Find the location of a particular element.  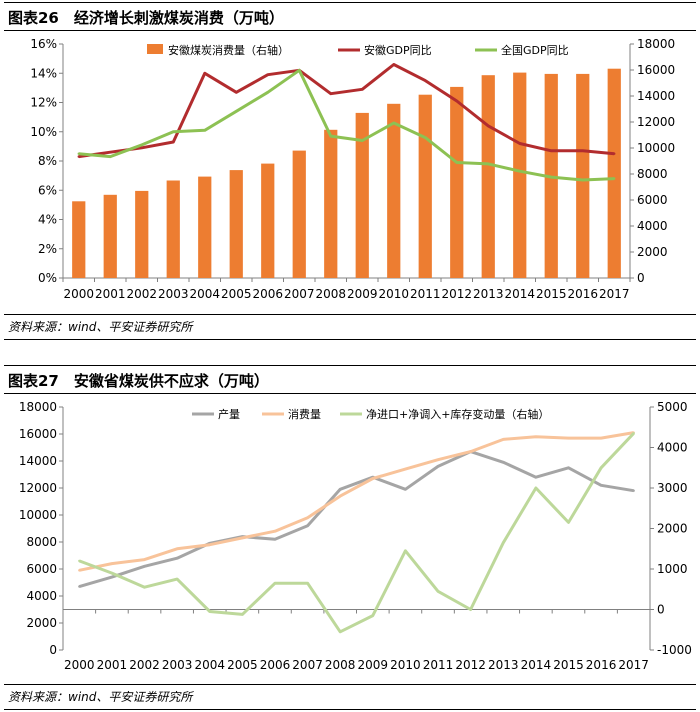

right-tick-label: 2000 is located at coordinates (652, 252).